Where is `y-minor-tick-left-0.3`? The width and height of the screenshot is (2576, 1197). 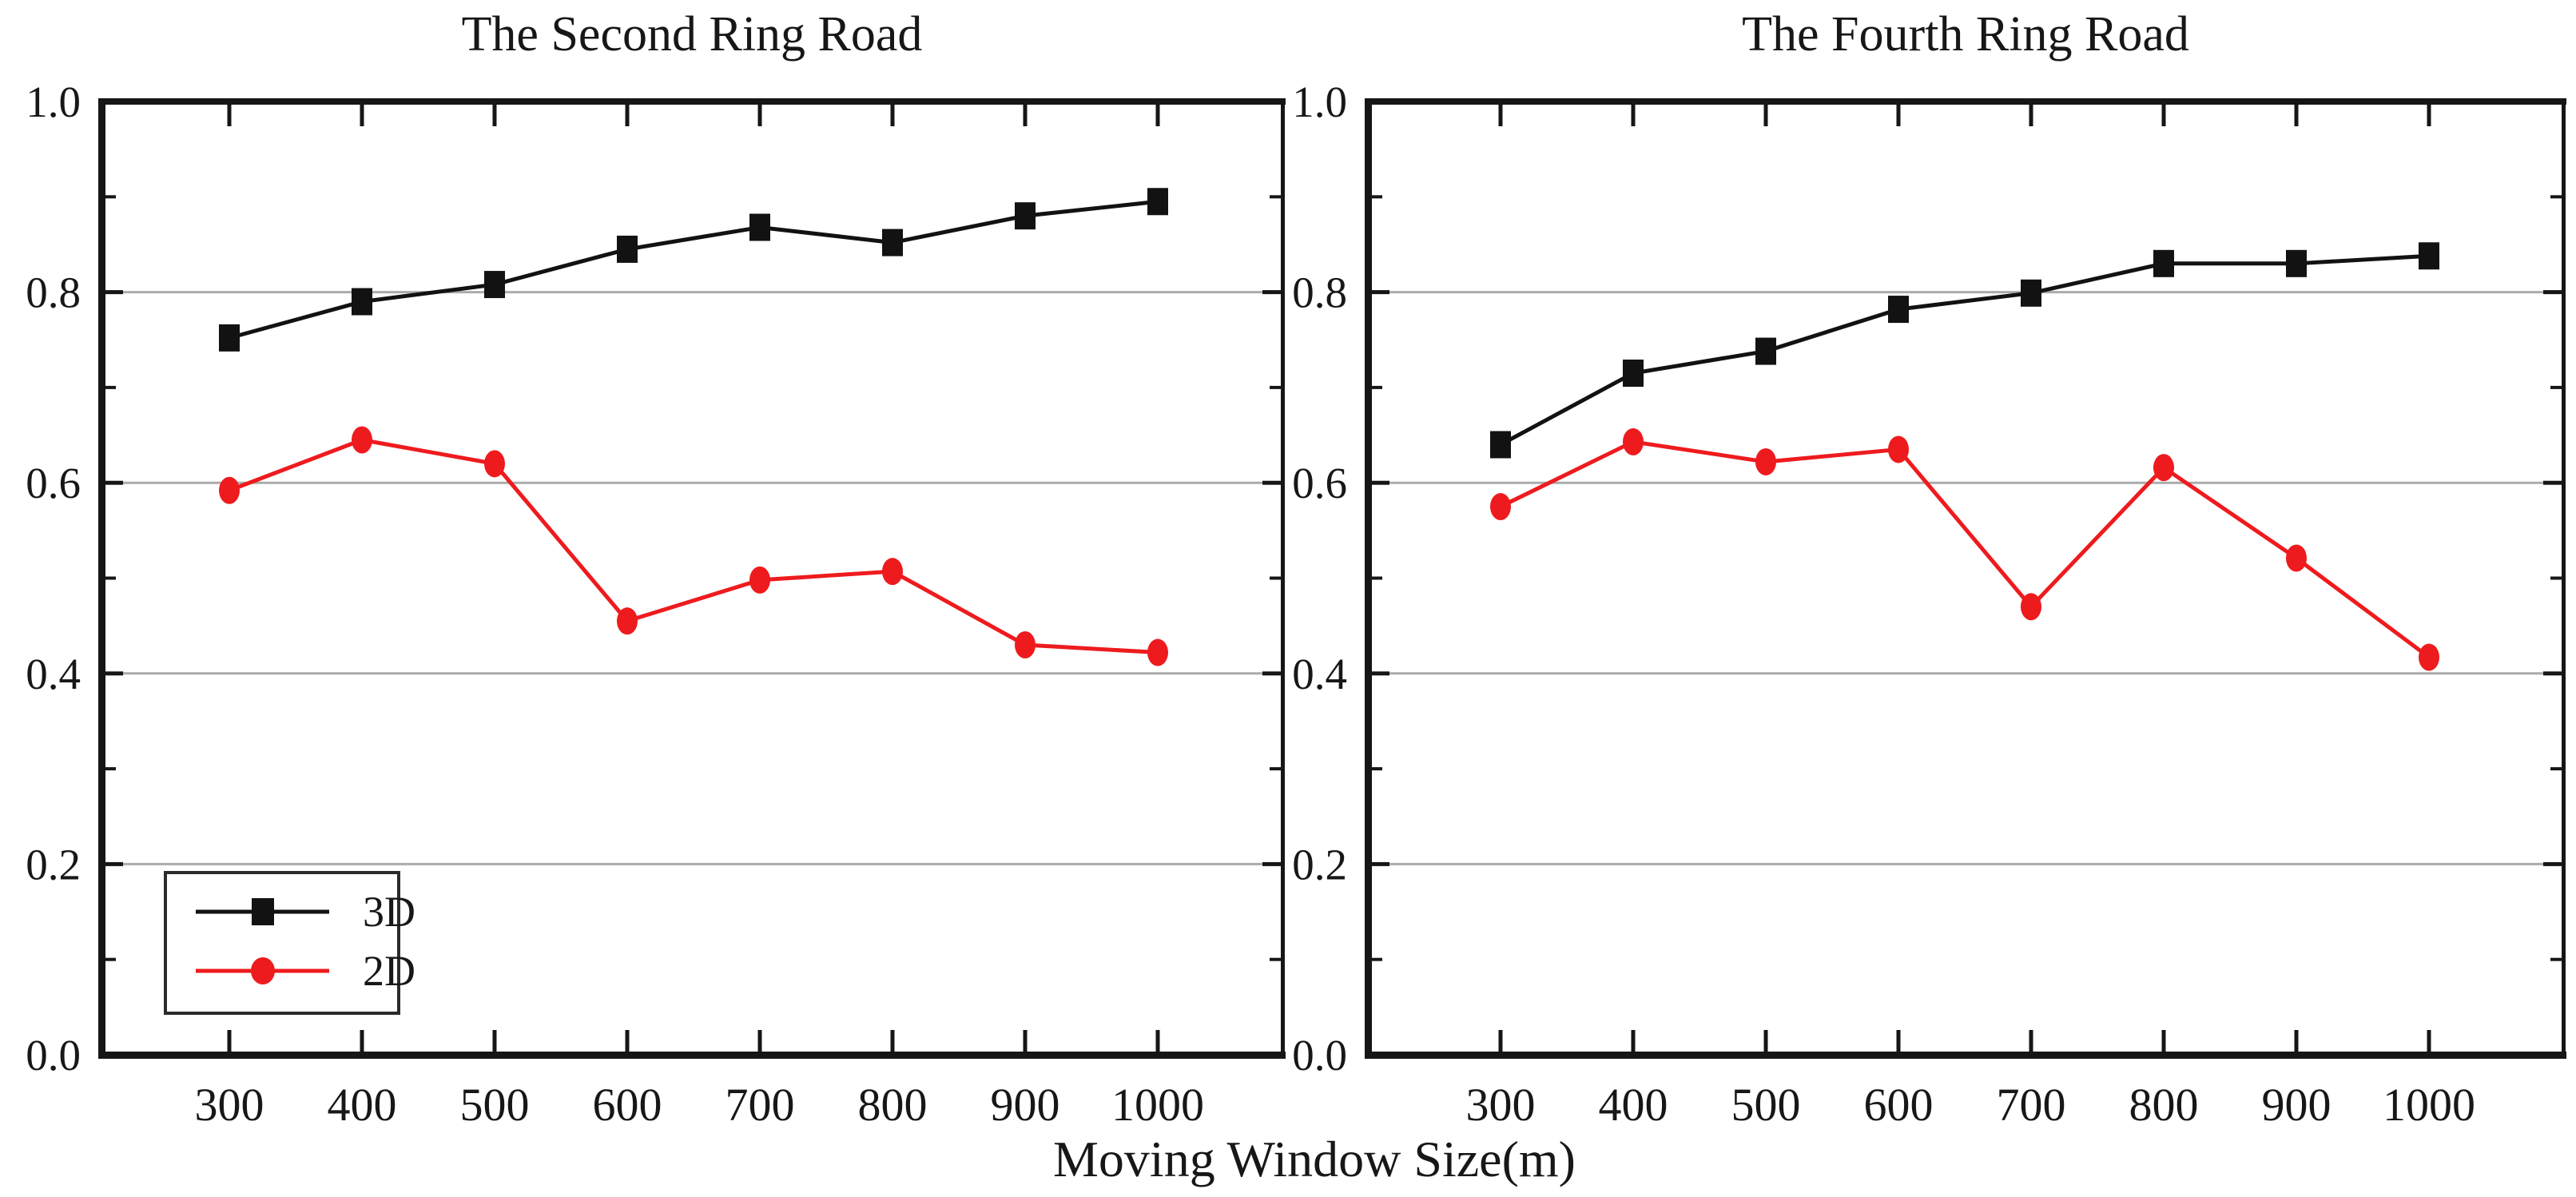 y-minor-tick-left-0.3 is located at coordinates (110, 769).